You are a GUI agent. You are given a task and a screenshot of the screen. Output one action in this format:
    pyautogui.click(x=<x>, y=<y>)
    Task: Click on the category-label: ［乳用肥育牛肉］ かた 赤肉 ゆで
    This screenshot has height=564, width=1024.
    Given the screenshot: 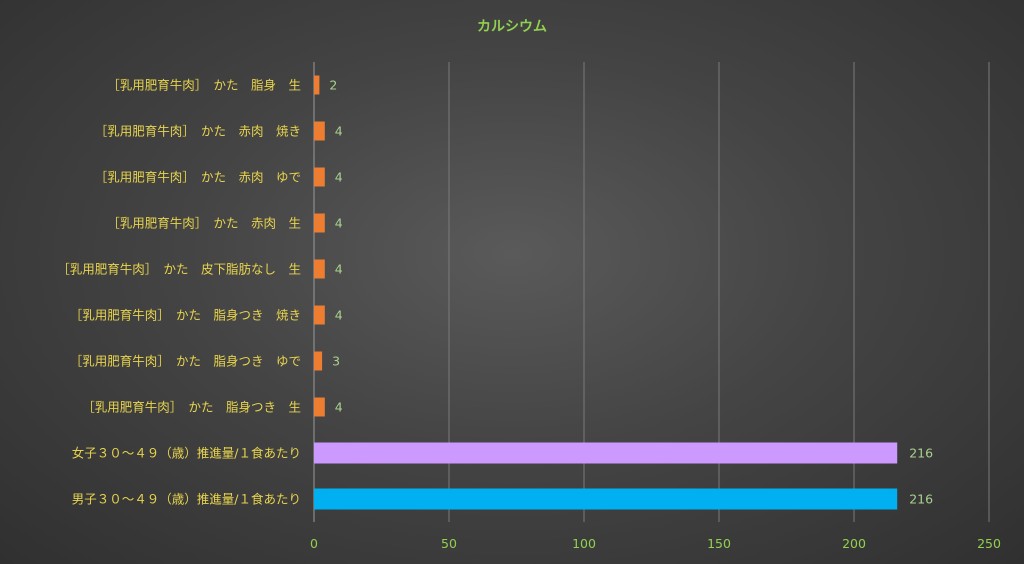 What is the action you would take?
    pyautogui.click(x=198, y=177)
    